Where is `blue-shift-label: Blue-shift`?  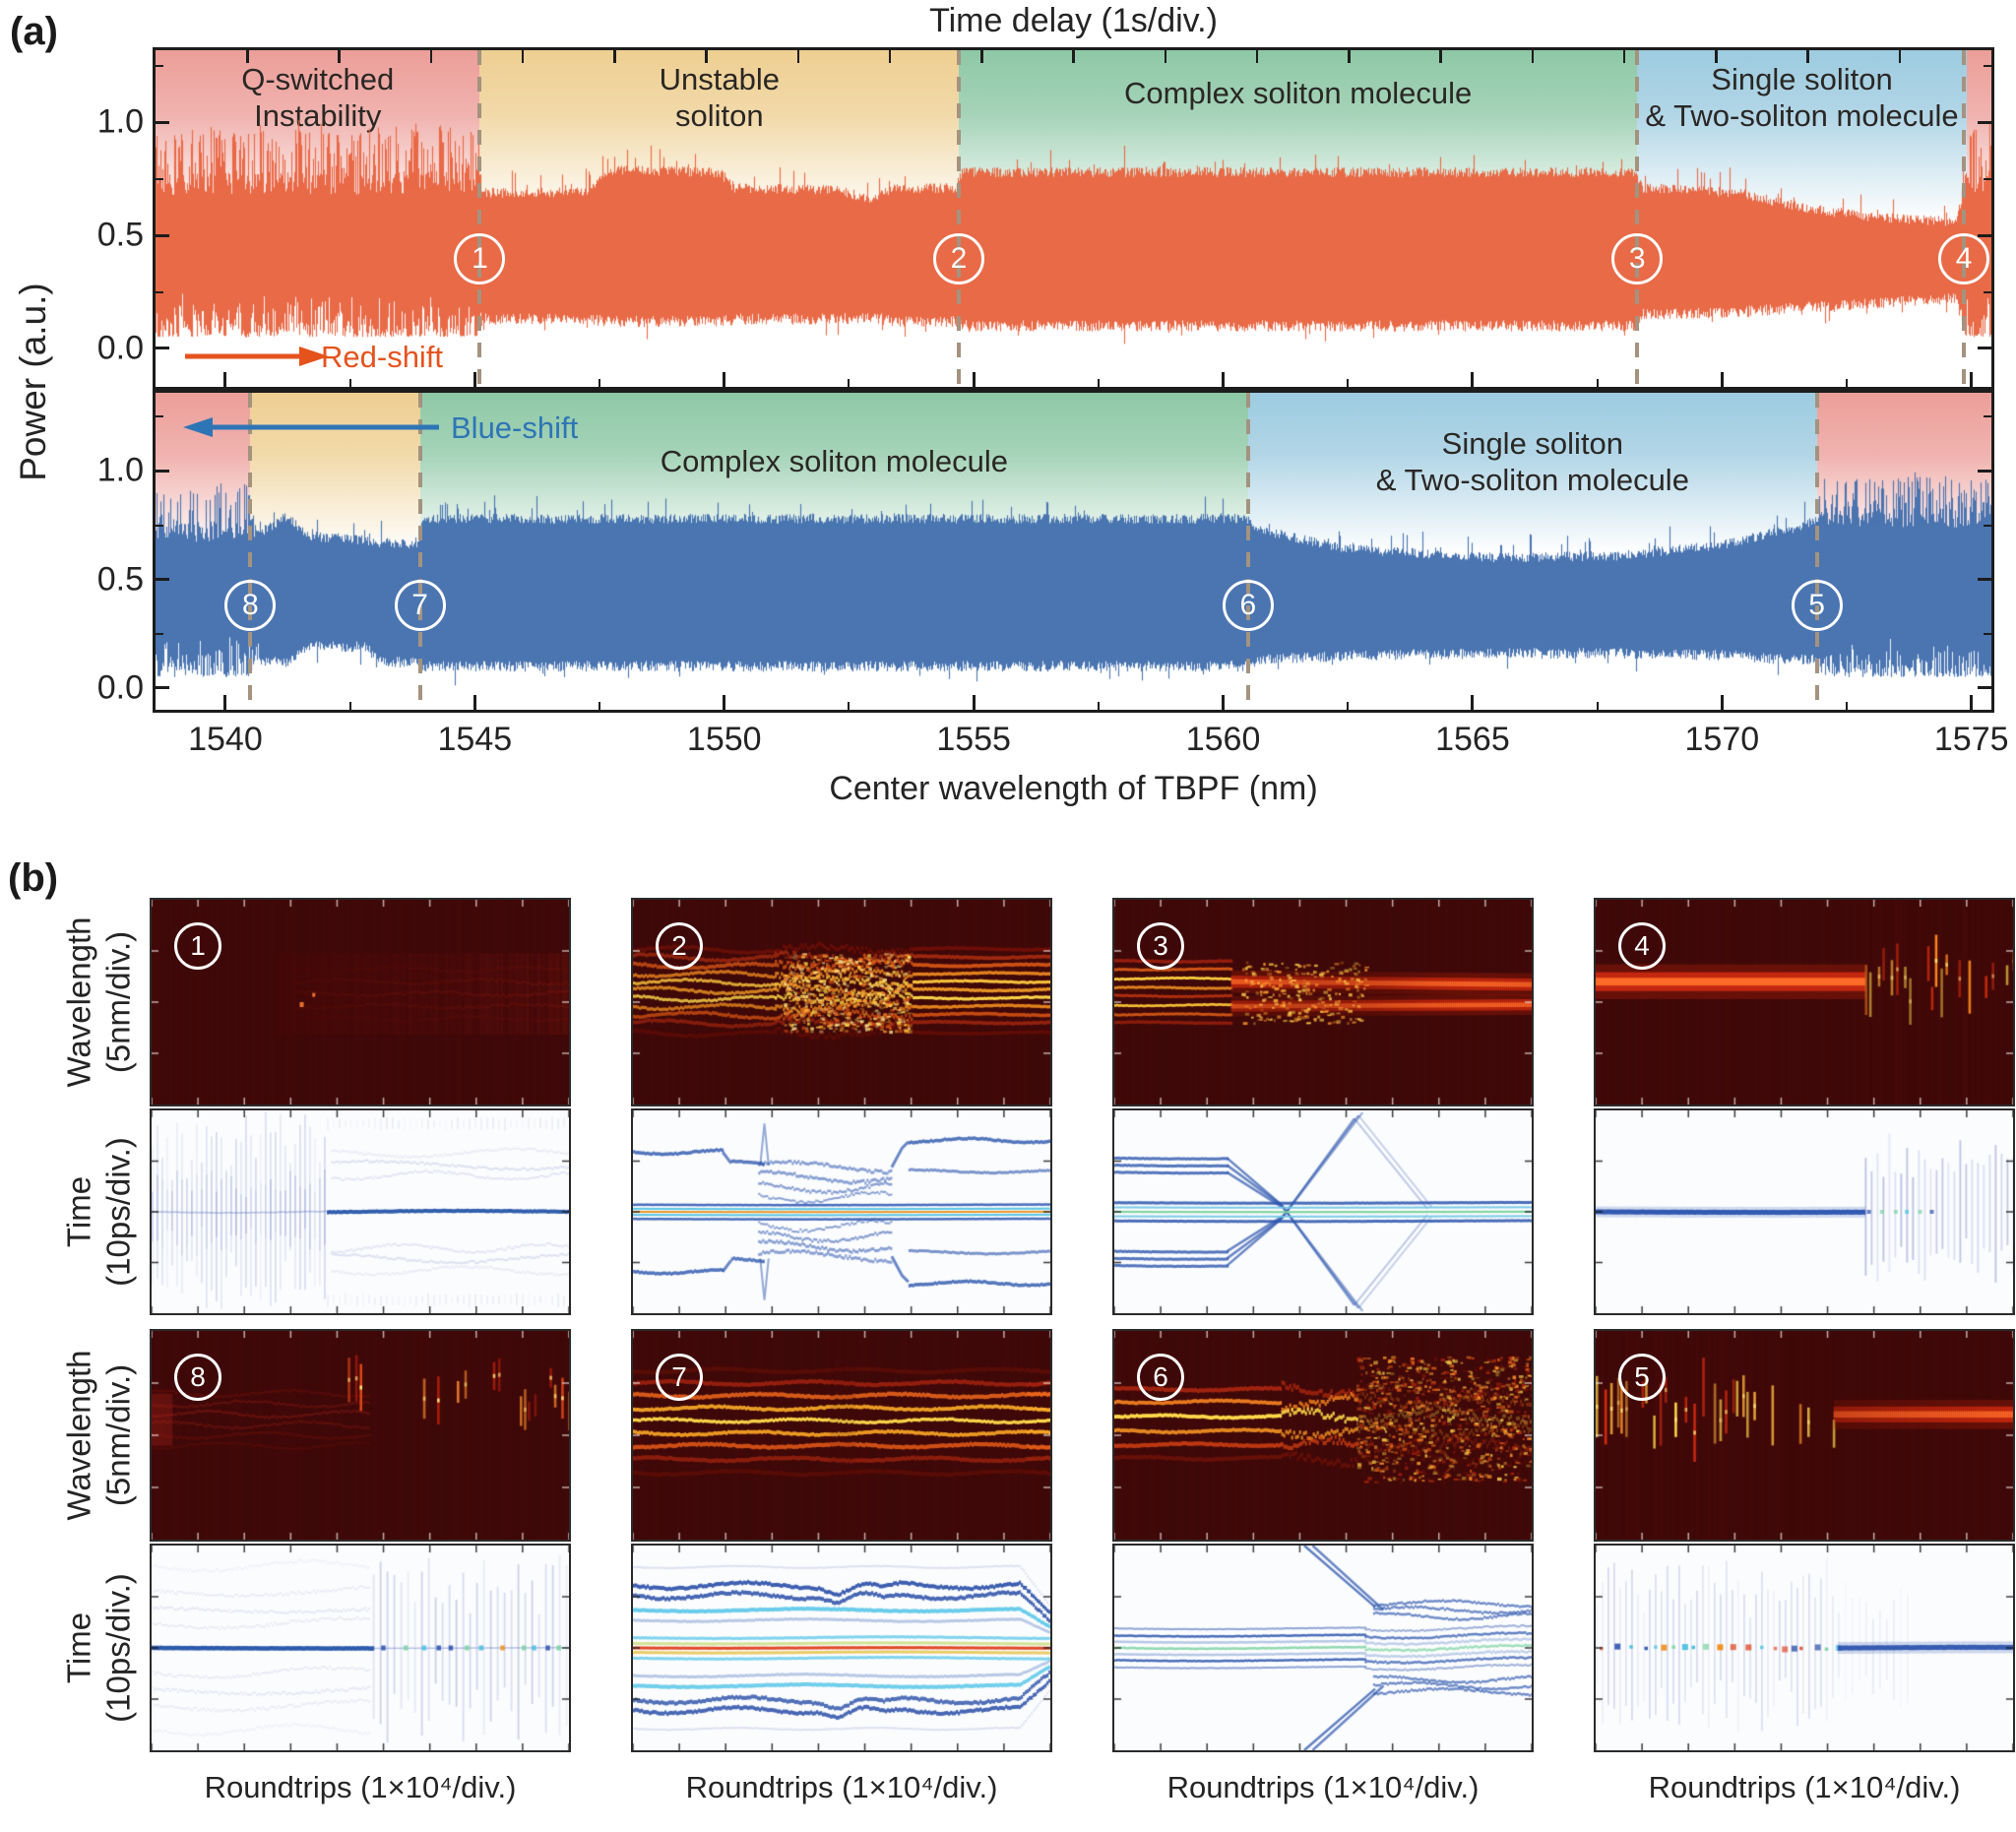 blue-shift-label: Blue-shift is located at coordinates (515, 428).